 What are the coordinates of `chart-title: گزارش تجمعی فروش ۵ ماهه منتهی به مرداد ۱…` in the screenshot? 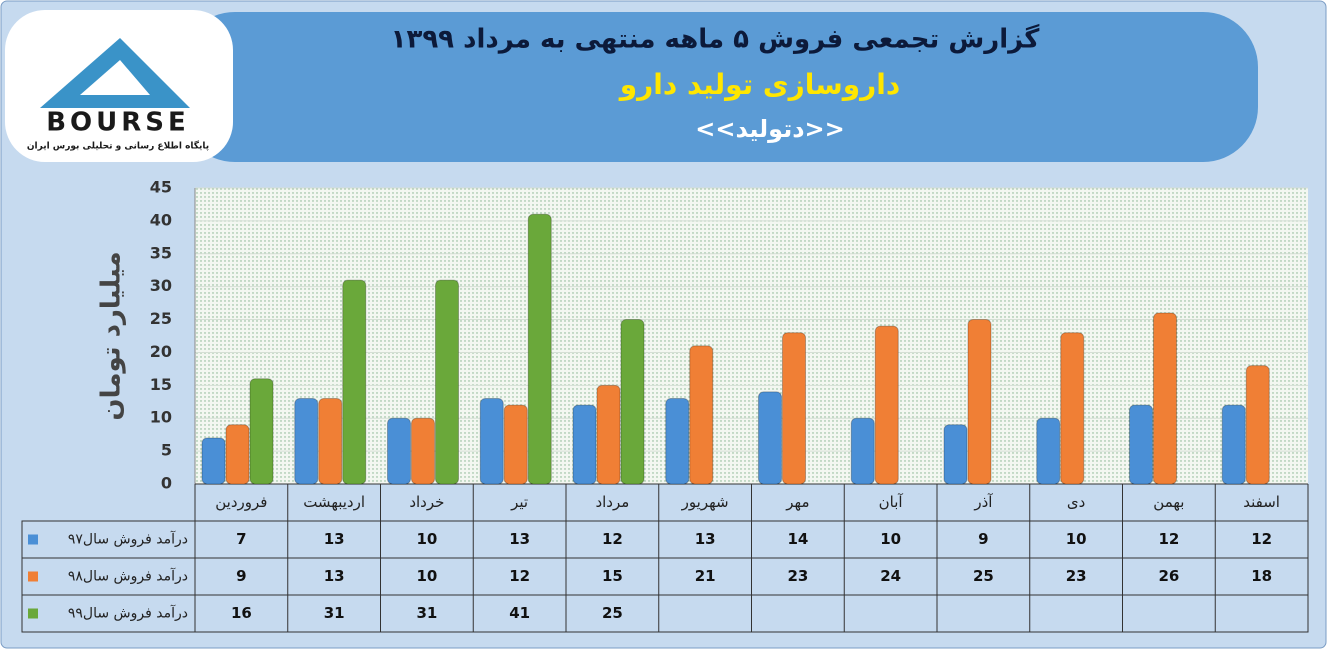 It's located at (716, 39).